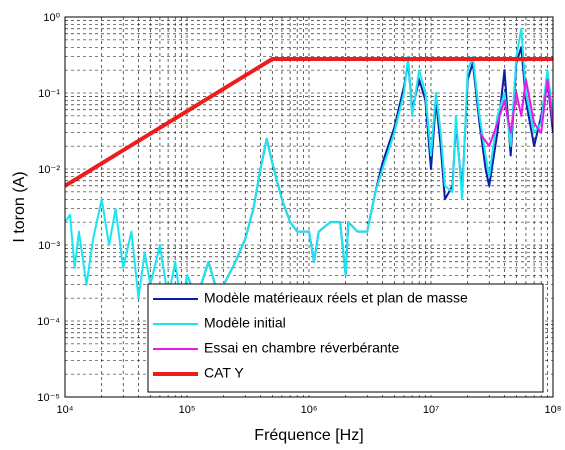  I want to click on y-tick-label: 10⁻², so click(49, 170).